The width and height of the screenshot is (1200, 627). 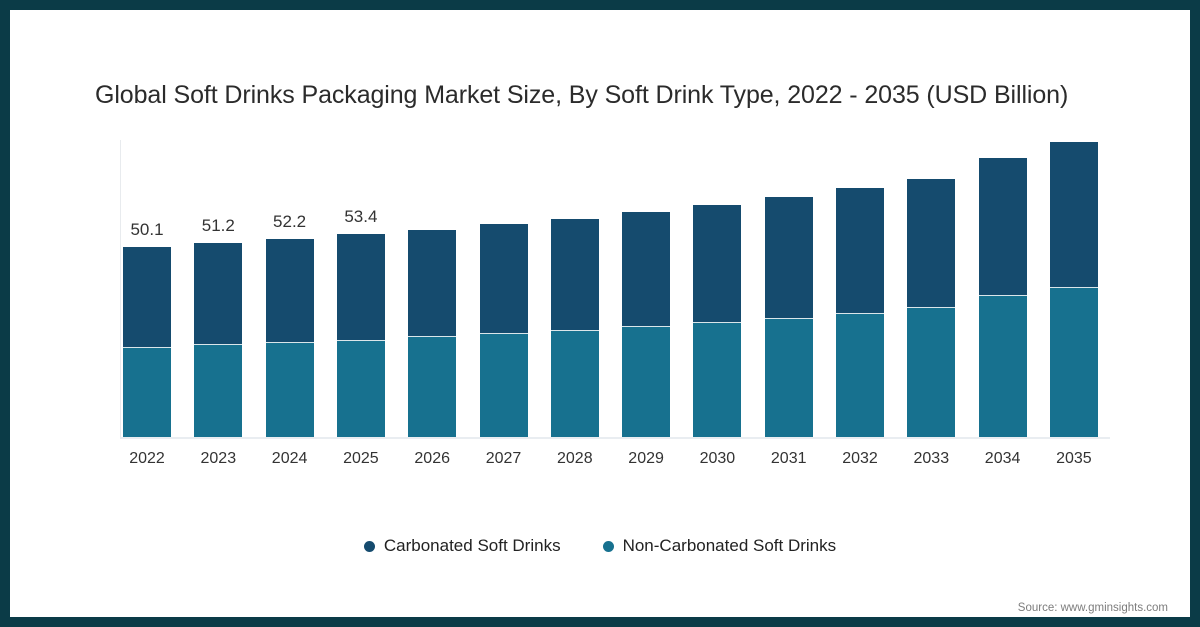 I want to click on legend-label: Non-Carbonated Soft Drinks, so click(x=729, y=545).